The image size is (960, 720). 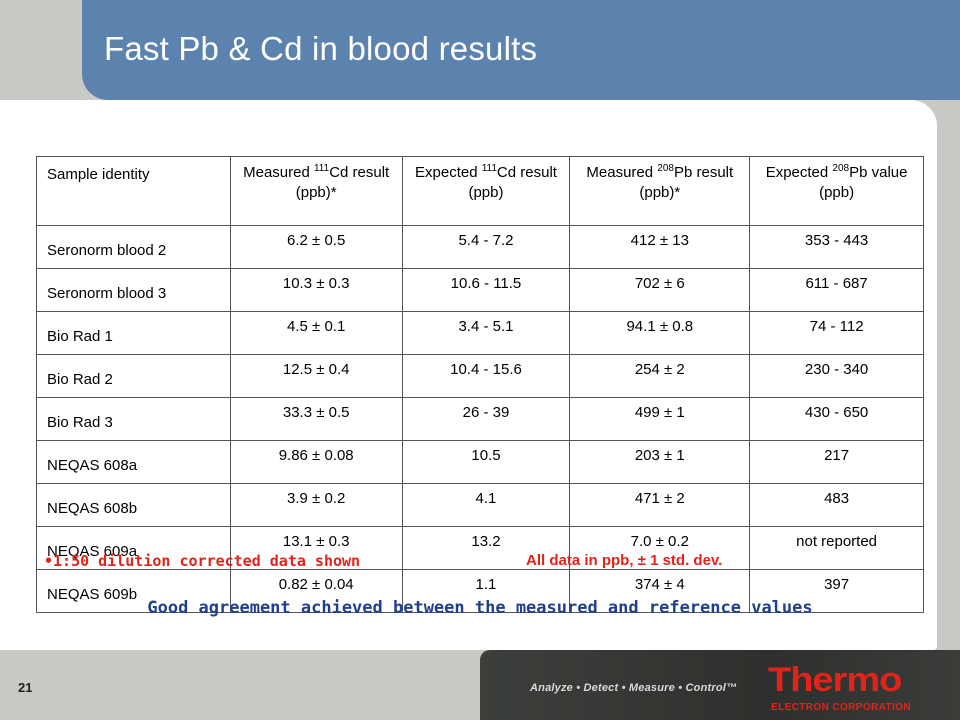 I want to click on footer-brand-bar, so click(x=720, y=685).